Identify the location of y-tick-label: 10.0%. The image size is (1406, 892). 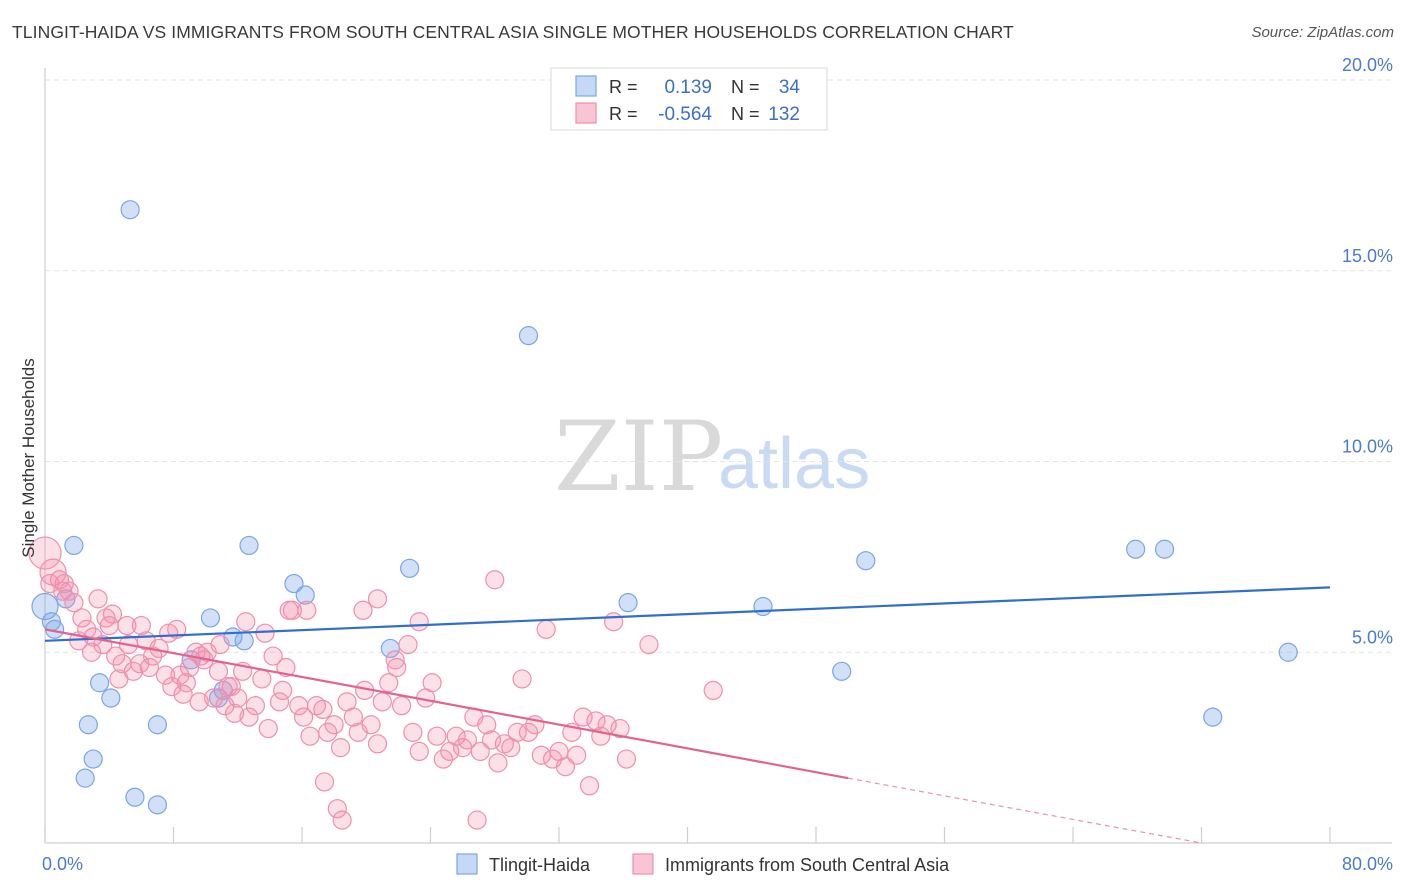
(1367, 447).